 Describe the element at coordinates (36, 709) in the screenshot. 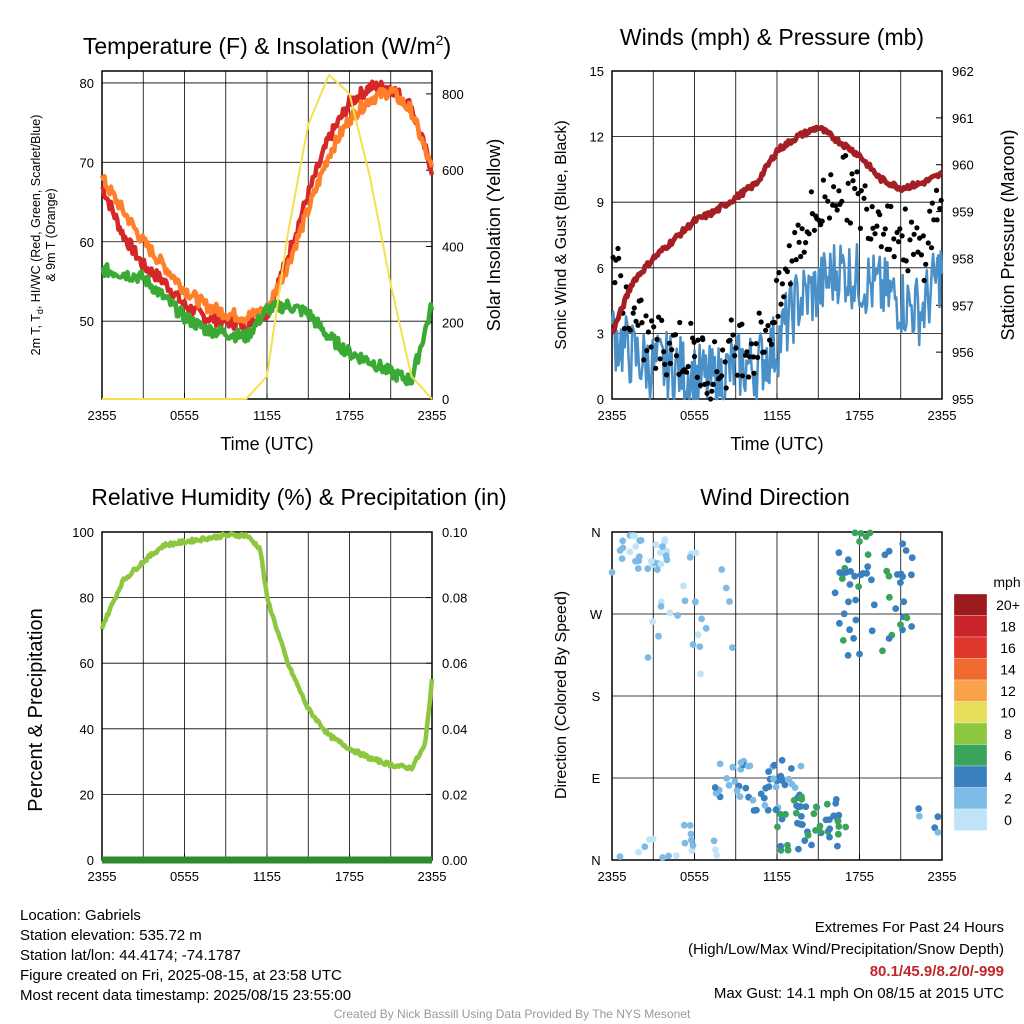

I see `y-axis-label: Percent & Precipitation` at that location.